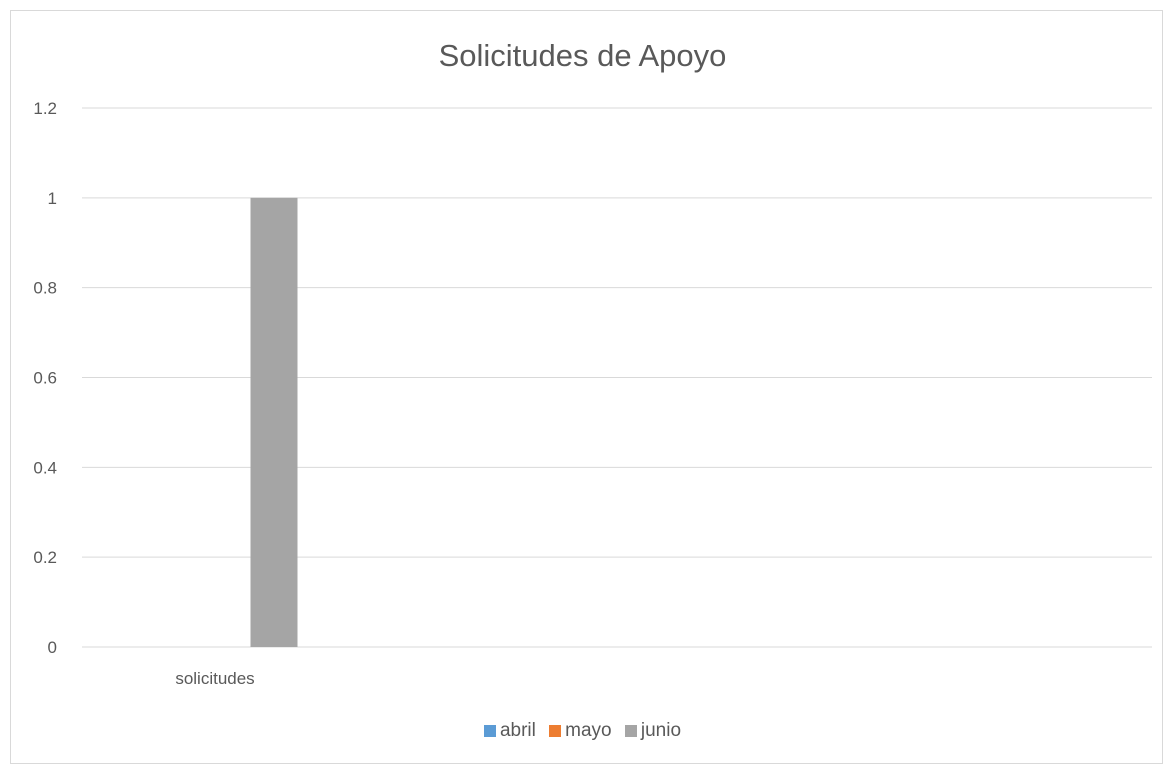 The width and height of the screenshot is (1165, 765). I want to click on y-tick-label: 1.2, so click(45, 108).